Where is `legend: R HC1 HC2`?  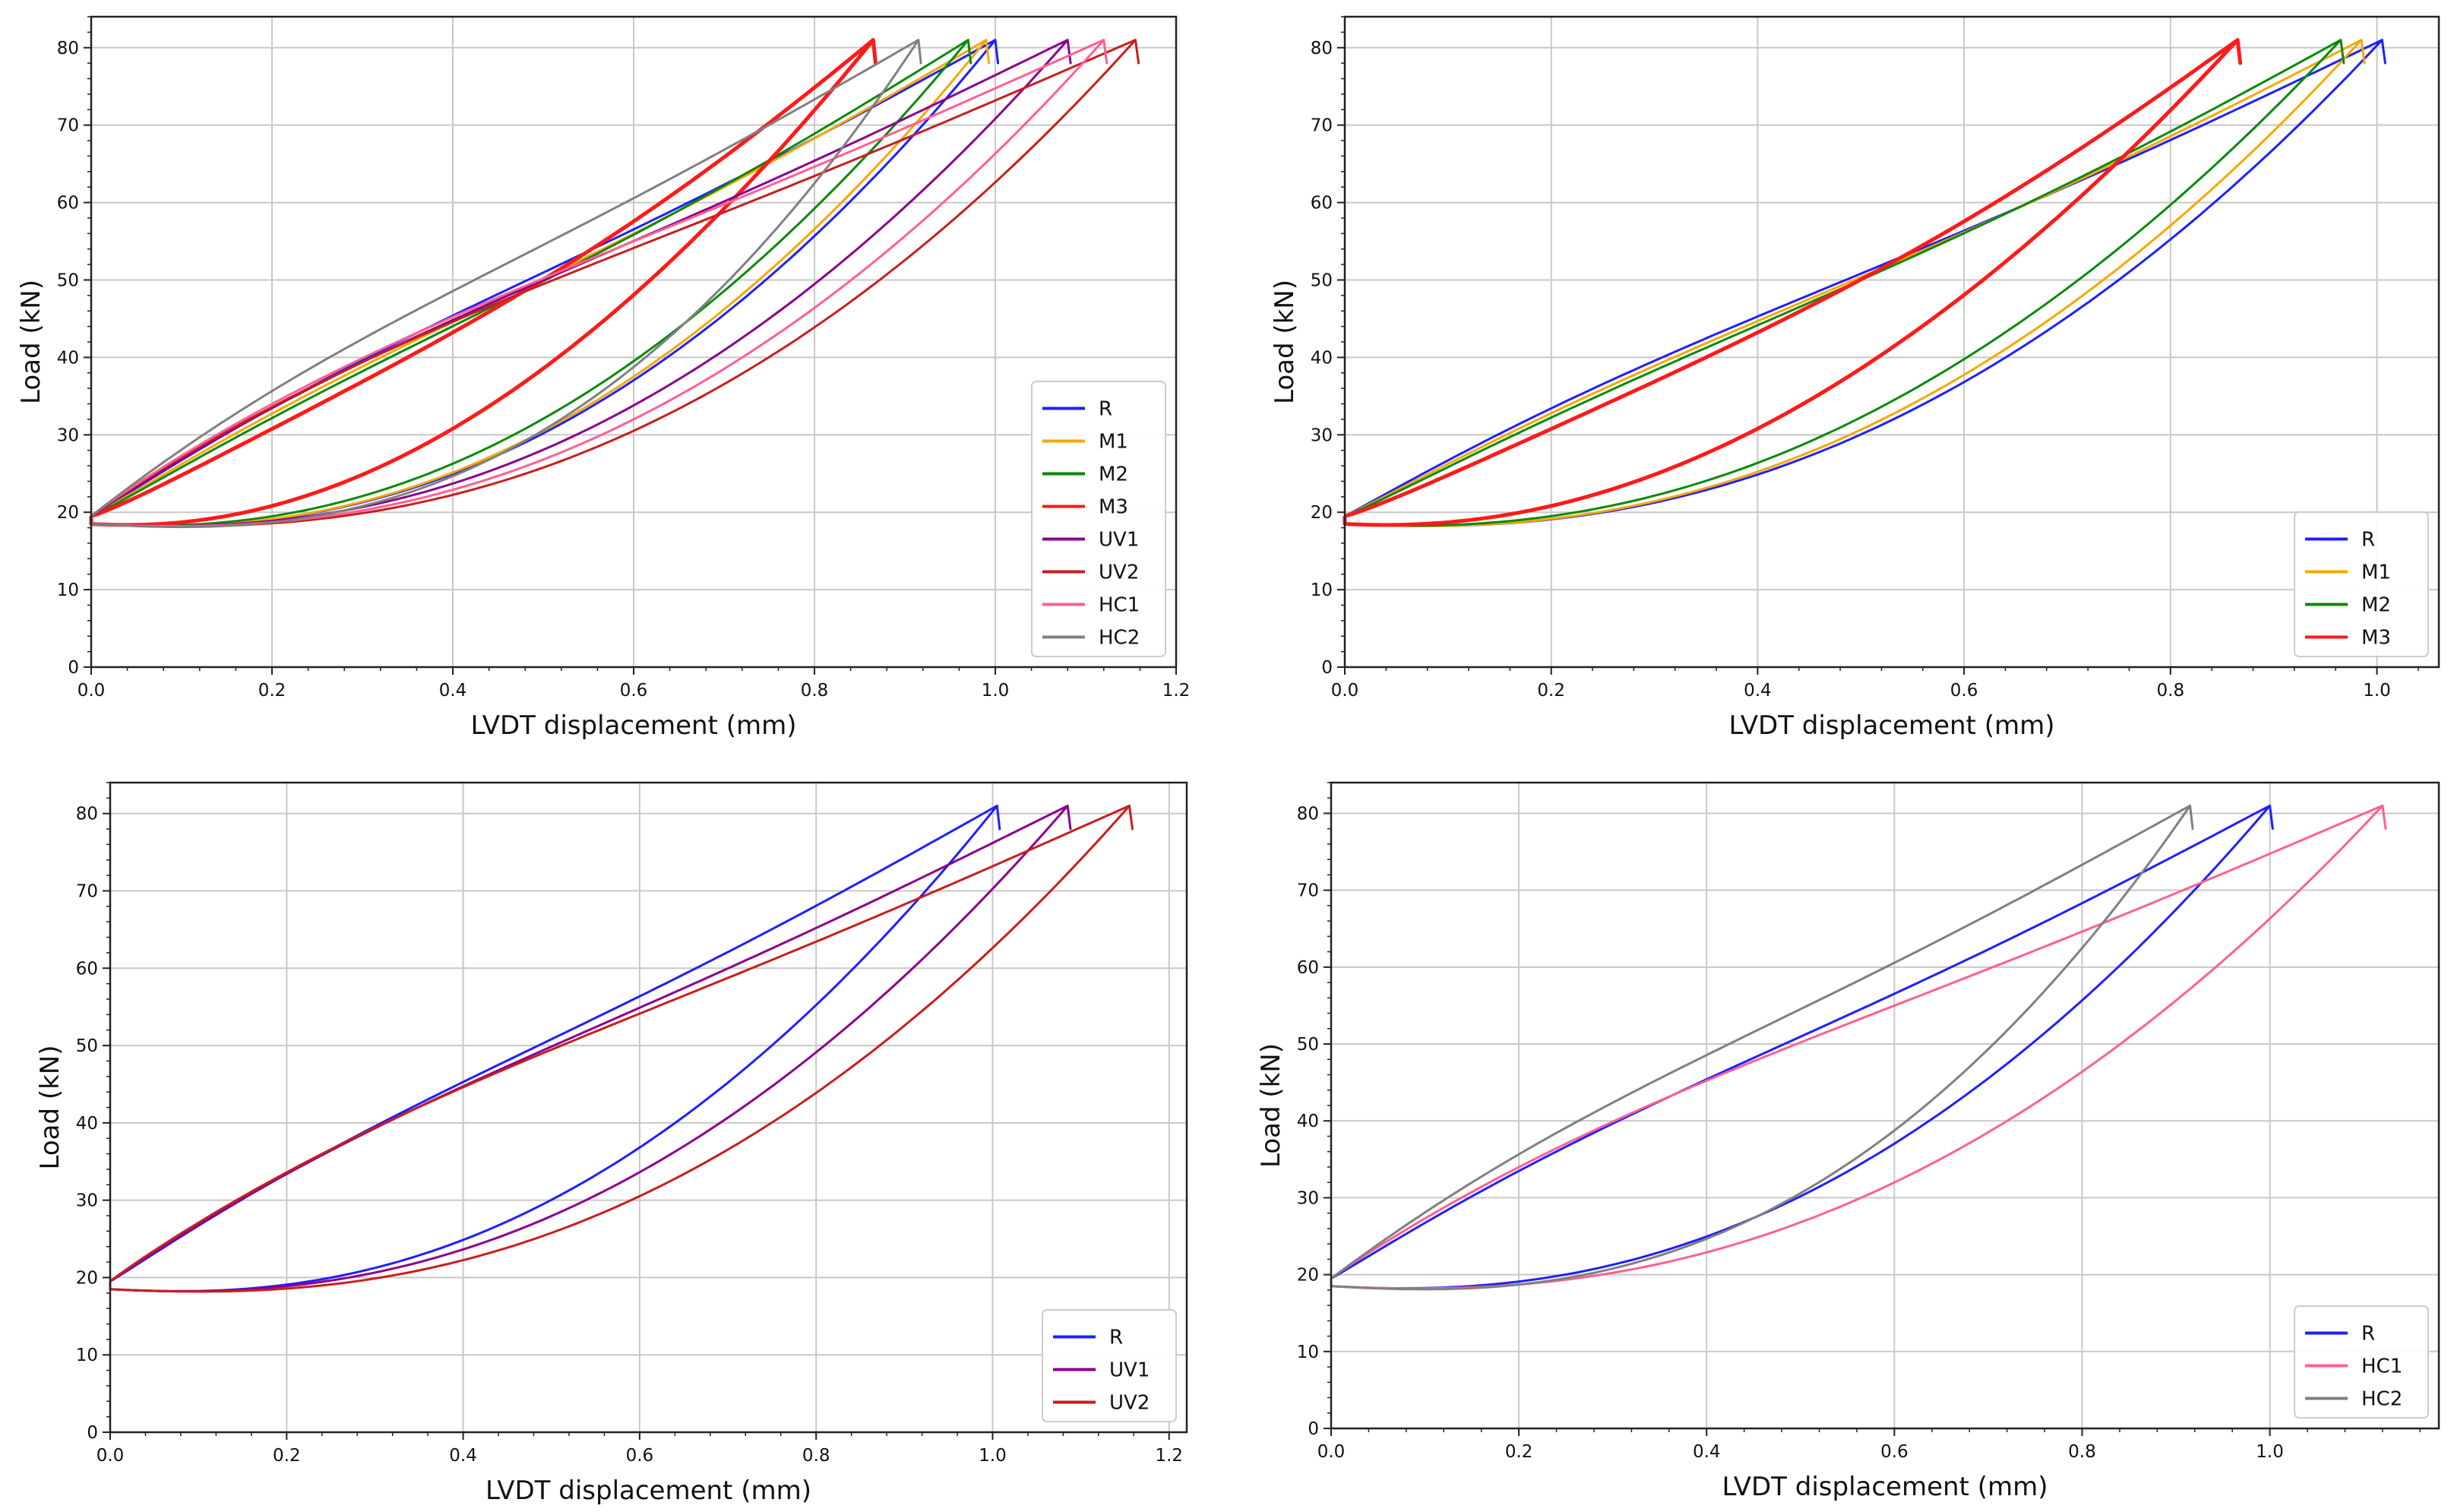
legend: R HC1 HC2 is located at coordinates (2361, 1362).